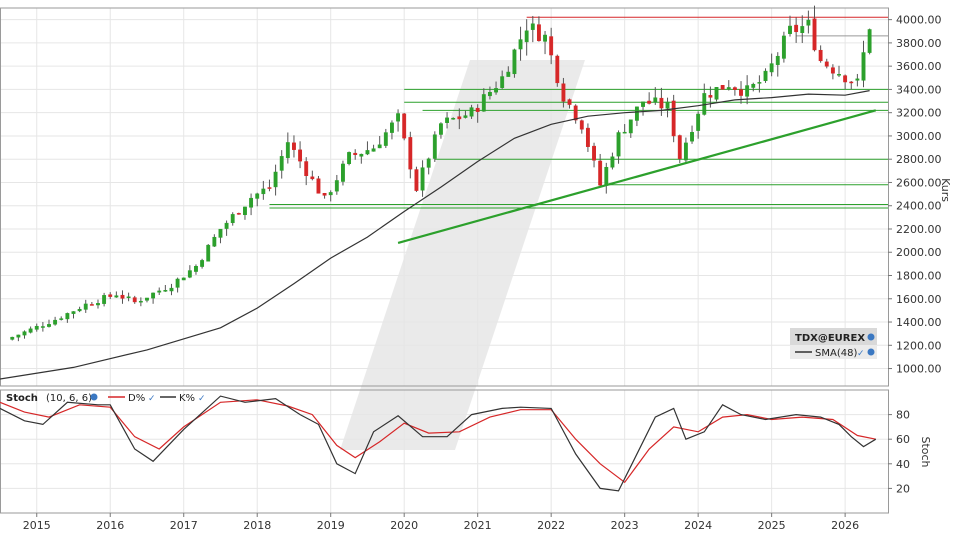  What do you see at coordinates (404, 525) in the screenshot?
I see `x-tick-label: 2020` at bounding box center [404, 525].